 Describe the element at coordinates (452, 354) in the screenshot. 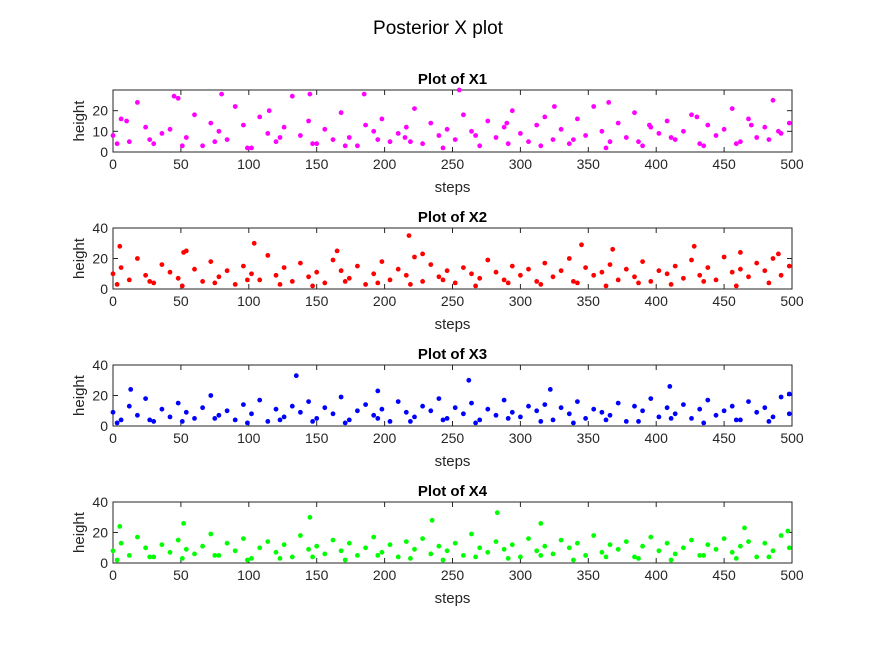

I see `subplot-title-x3: Plot of X3` at that location.